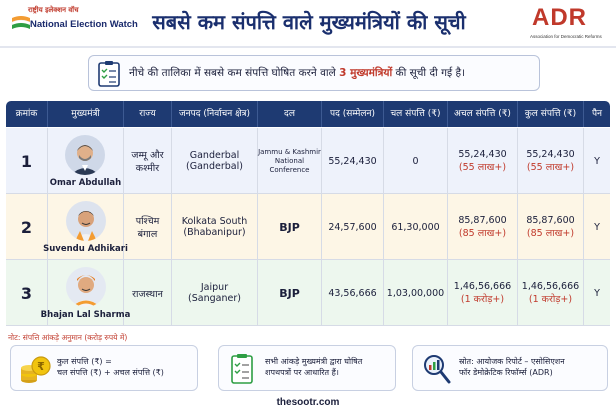 The image size is (616, 411). I want to click on total-cell: 1,46,56,666 (1 करोड़+), so click(551, 293).